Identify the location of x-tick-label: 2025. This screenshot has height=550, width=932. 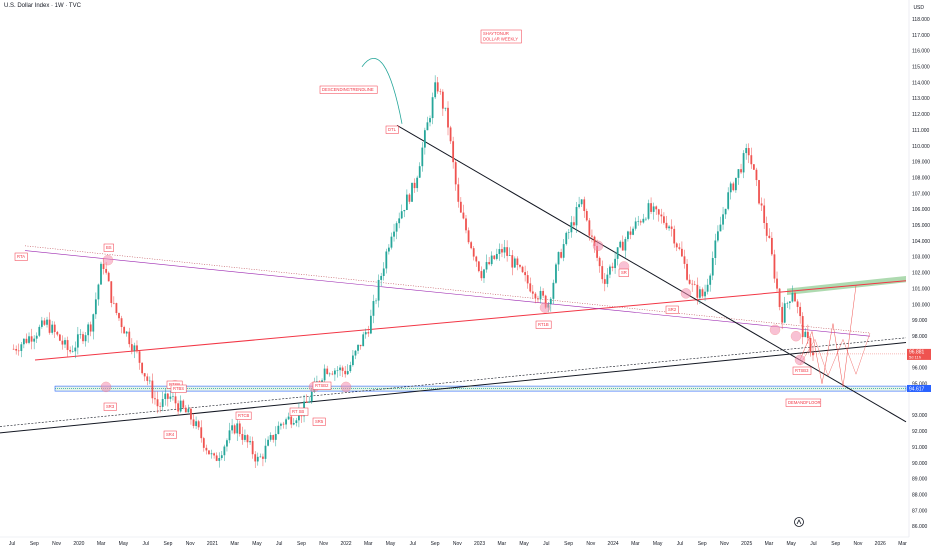
(746, 544).